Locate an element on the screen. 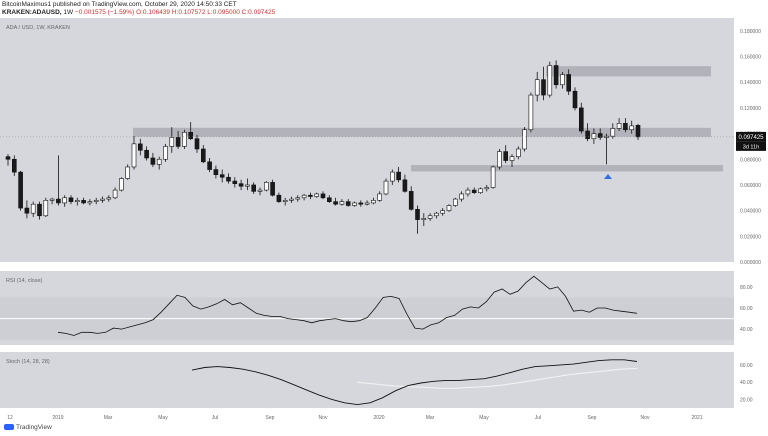 The width and height of the screenshot is (768, 436). stoch-tick-label: 60.00 is located at coordinates (746, 366).